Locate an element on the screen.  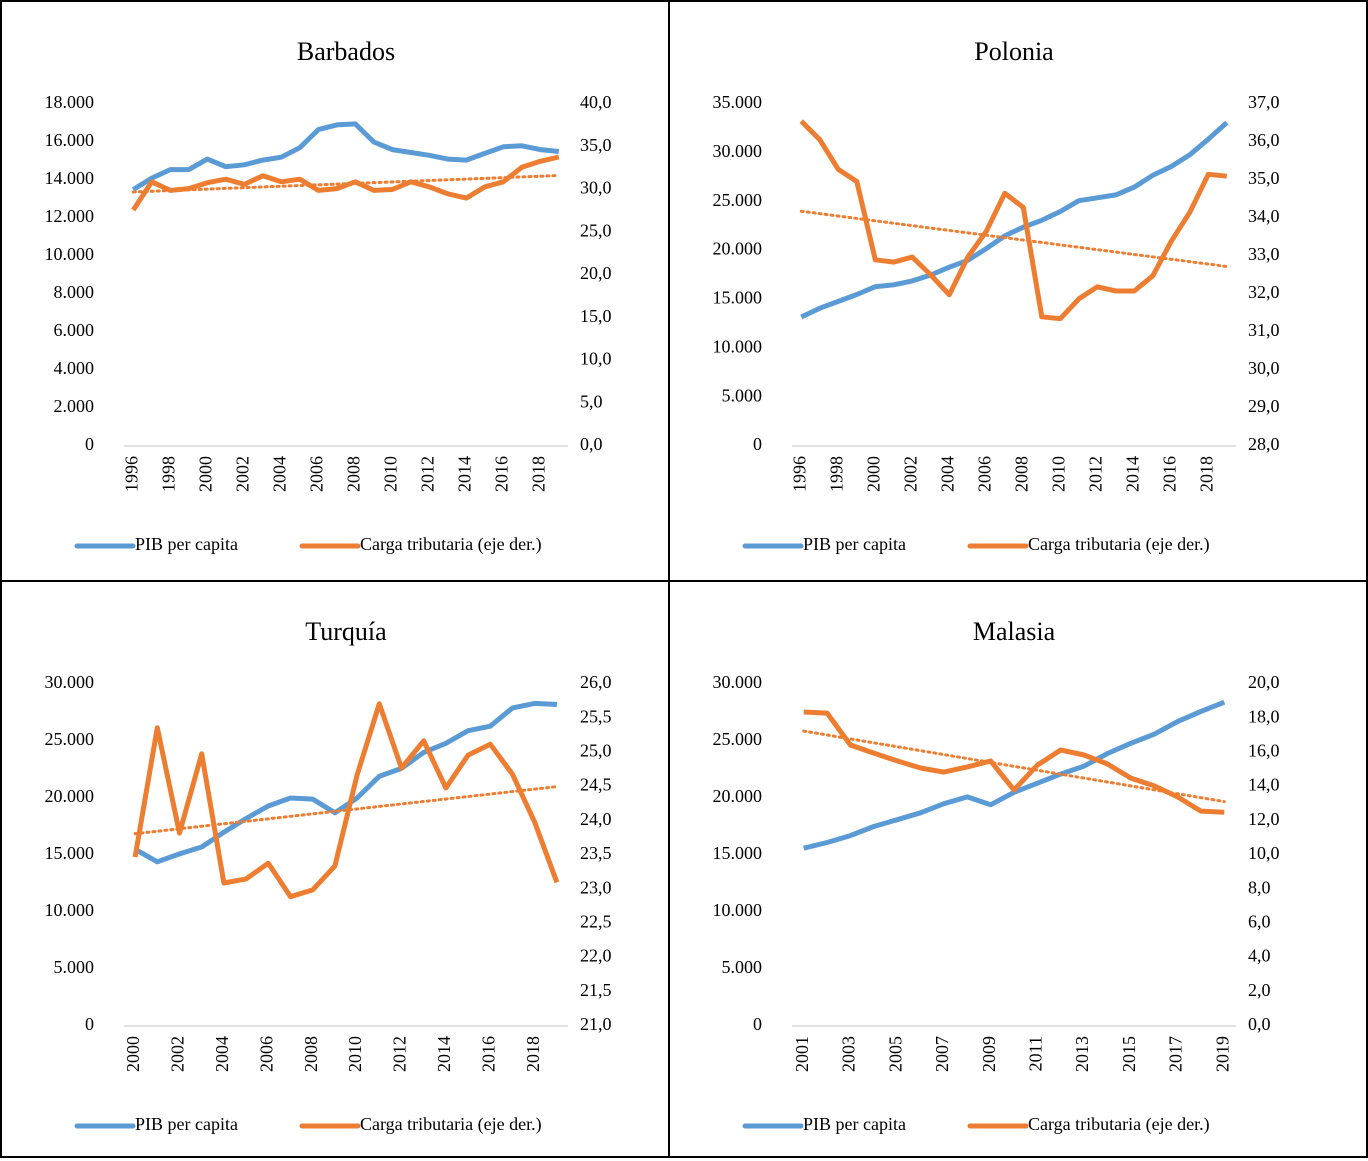
y2-tick-label: 36,0 is located at coordinates (1264, 140).